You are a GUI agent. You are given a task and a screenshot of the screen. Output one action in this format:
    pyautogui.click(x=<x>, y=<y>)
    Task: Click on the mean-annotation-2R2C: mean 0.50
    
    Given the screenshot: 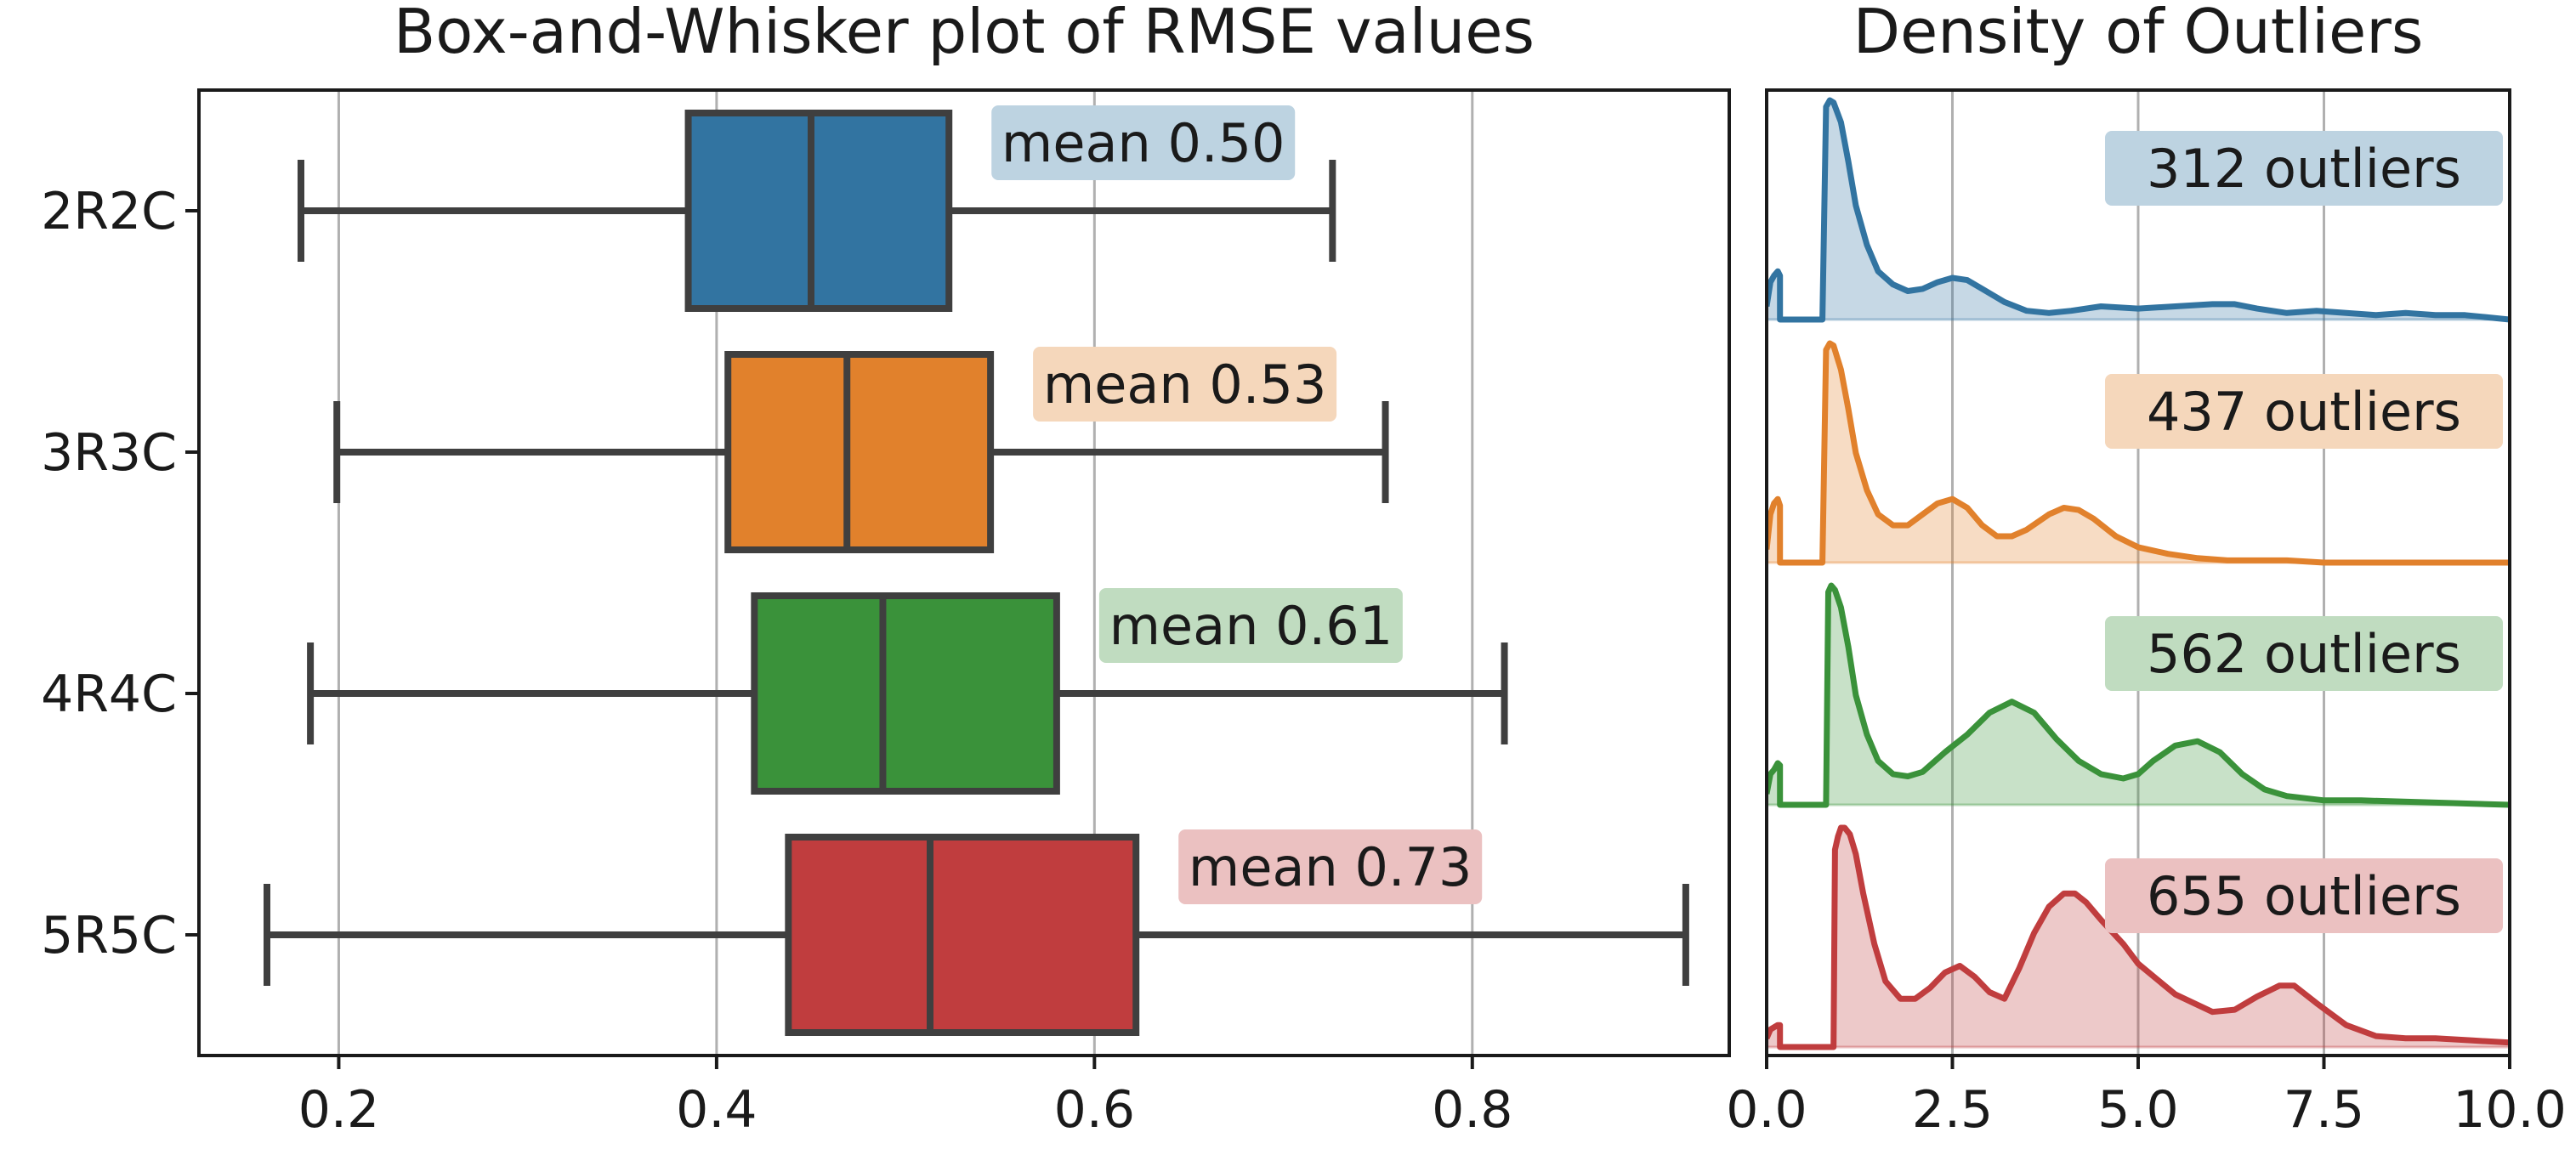 What is the action you would take?
    pyautogui.click(x=1143, y=142)
    